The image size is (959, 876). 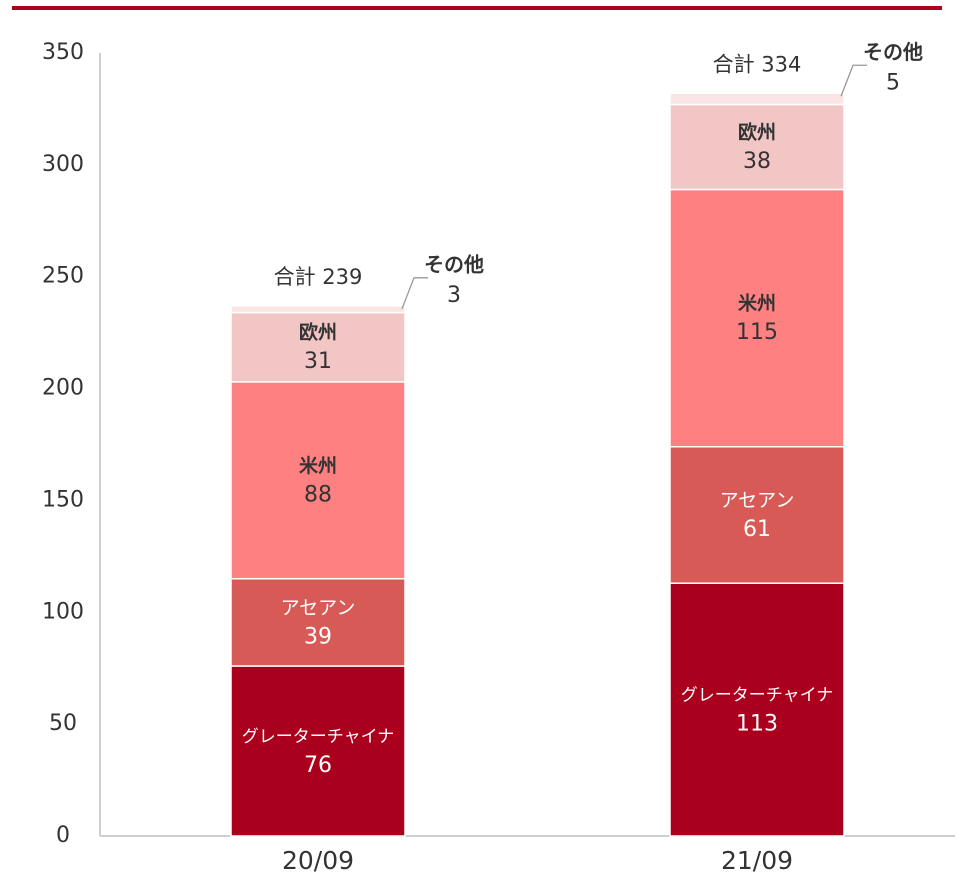 What do you see at coordinates (63, 388) in the screenshot?
I see `y-tick-label: 200` at bounding box center [63, 388].